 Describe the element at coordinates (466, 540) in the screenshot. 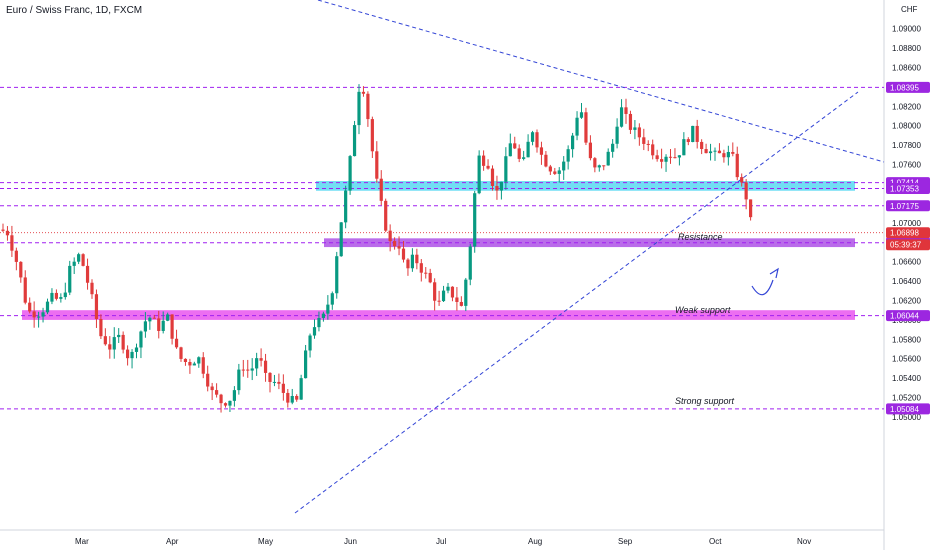

I see `time-axis` at that location.